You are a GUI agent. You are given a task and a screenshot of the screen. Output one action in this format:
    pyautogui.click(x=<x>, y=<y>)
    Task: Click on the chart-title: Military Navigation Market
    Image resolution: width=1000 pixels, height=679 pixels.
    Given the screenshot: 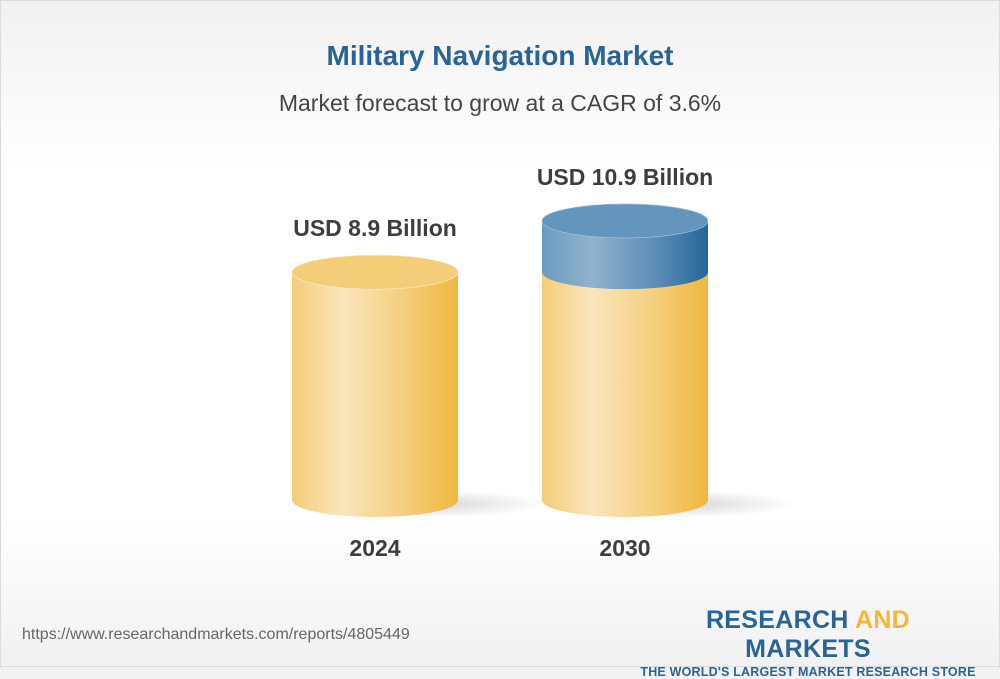 What is the action you would take?
    pyautogui.click(x=500, y=55)
    